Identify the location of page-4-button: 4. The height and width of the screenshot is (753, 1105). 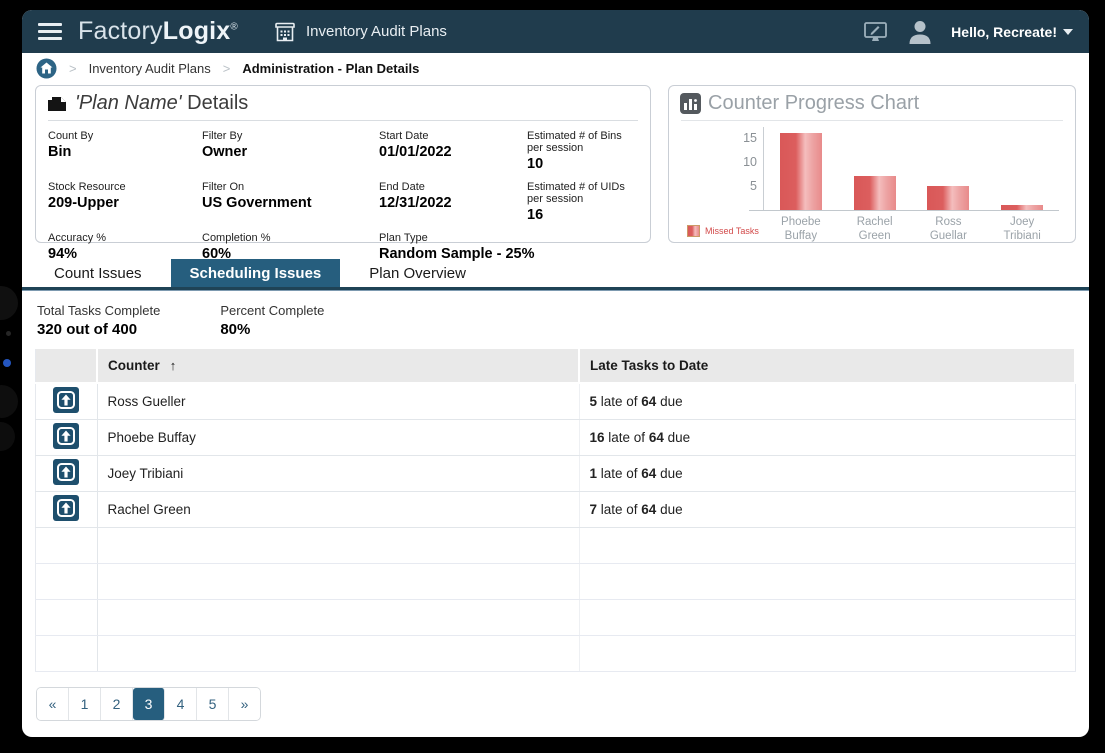
(181, 704).